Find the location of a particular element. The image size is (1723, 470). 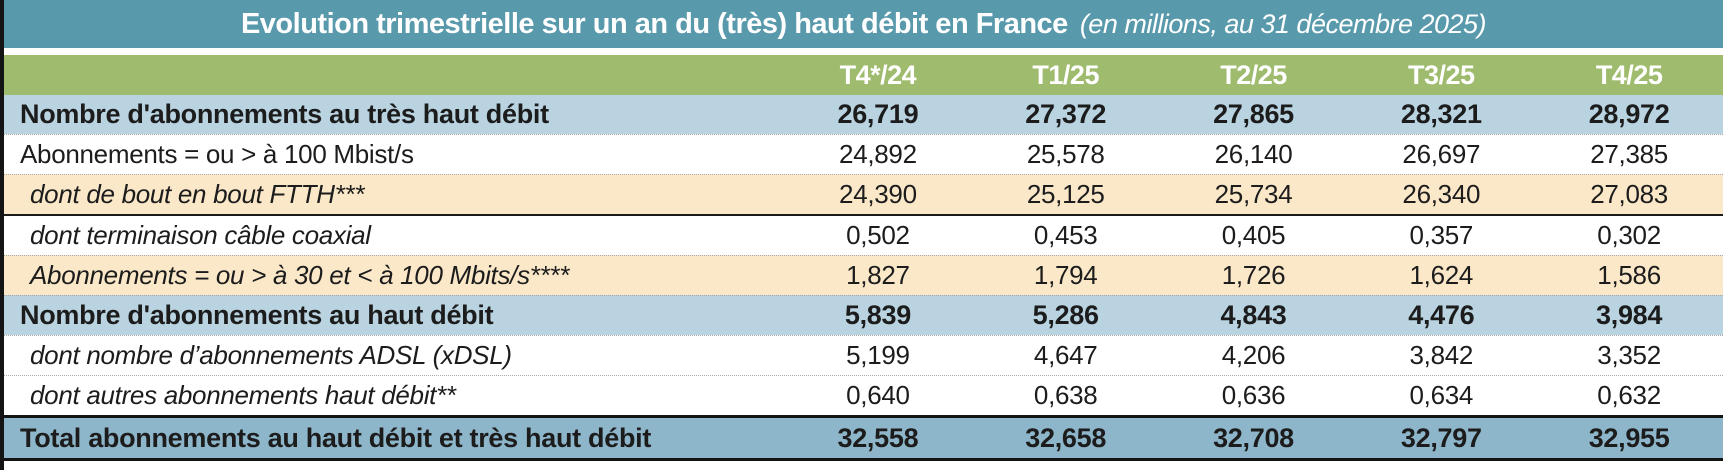

row-value: 0,405 is located at coordinates (1253, 235).